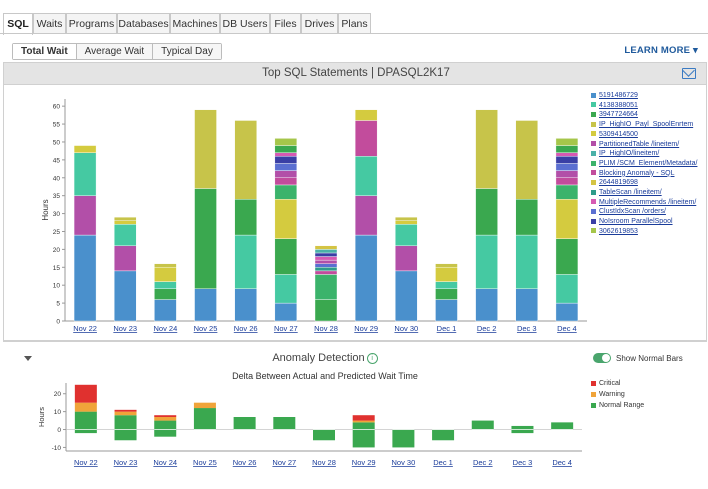  I want to click on legend-item: 2644819698, so click(614, 182).